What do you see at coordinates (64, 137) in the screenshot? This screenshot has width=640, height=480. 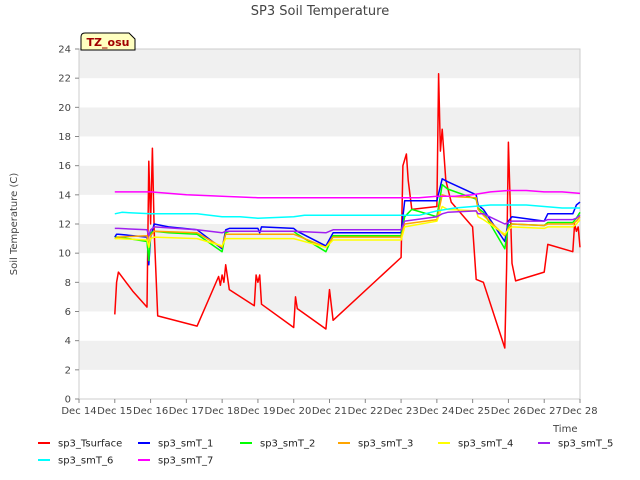 I see `y-tick-label: 18` at bounding box center [64, 137].